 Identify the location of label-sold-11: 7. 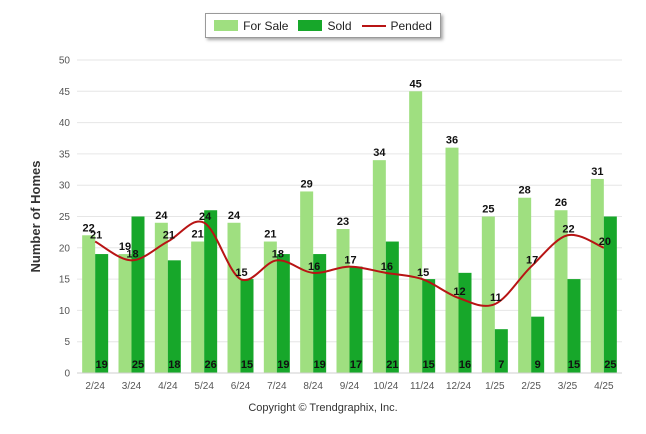
(501, 365).